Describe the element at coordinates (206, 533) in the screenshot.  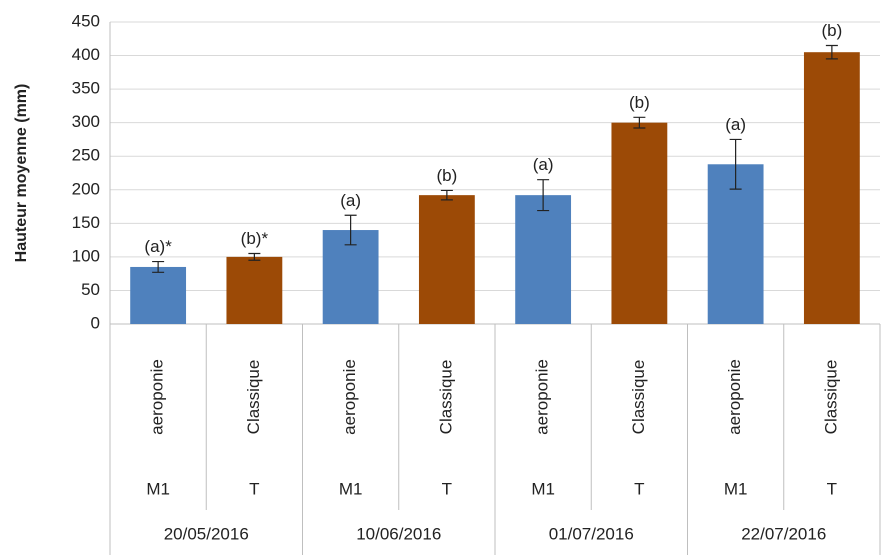
I see `x-group-label: 20/05/2016` at that location.